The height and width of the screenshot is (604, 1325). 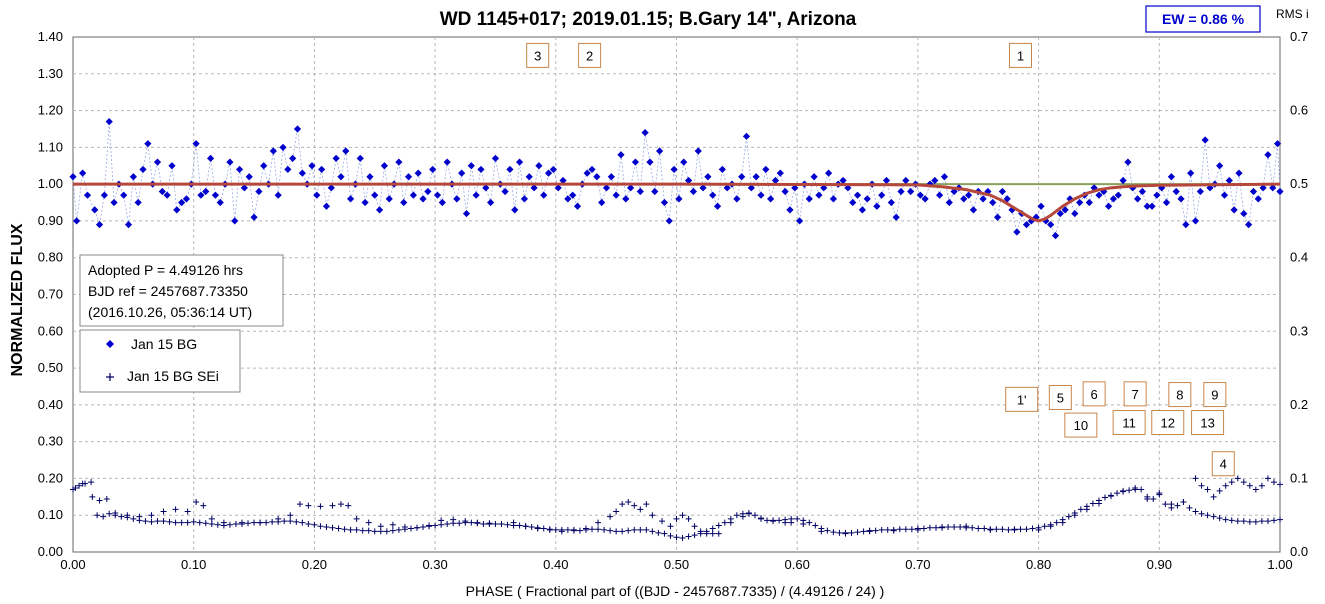 What do you see at coordinates (1180, 395) in the screenshot?
I see `marker-8: 8` at bounding box center [1180, 395].